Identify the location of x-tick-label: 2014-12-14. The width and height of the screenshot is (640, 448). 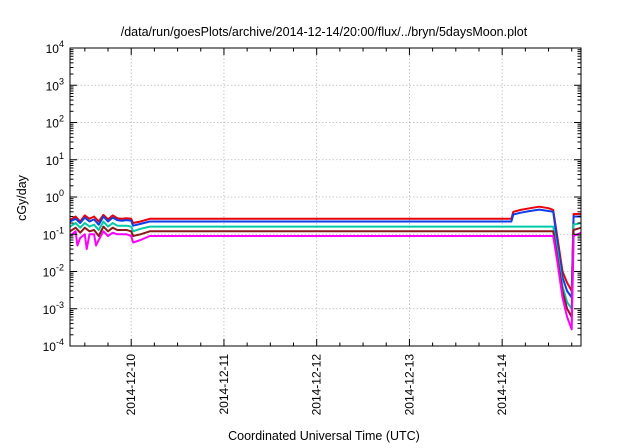
(502, 385).